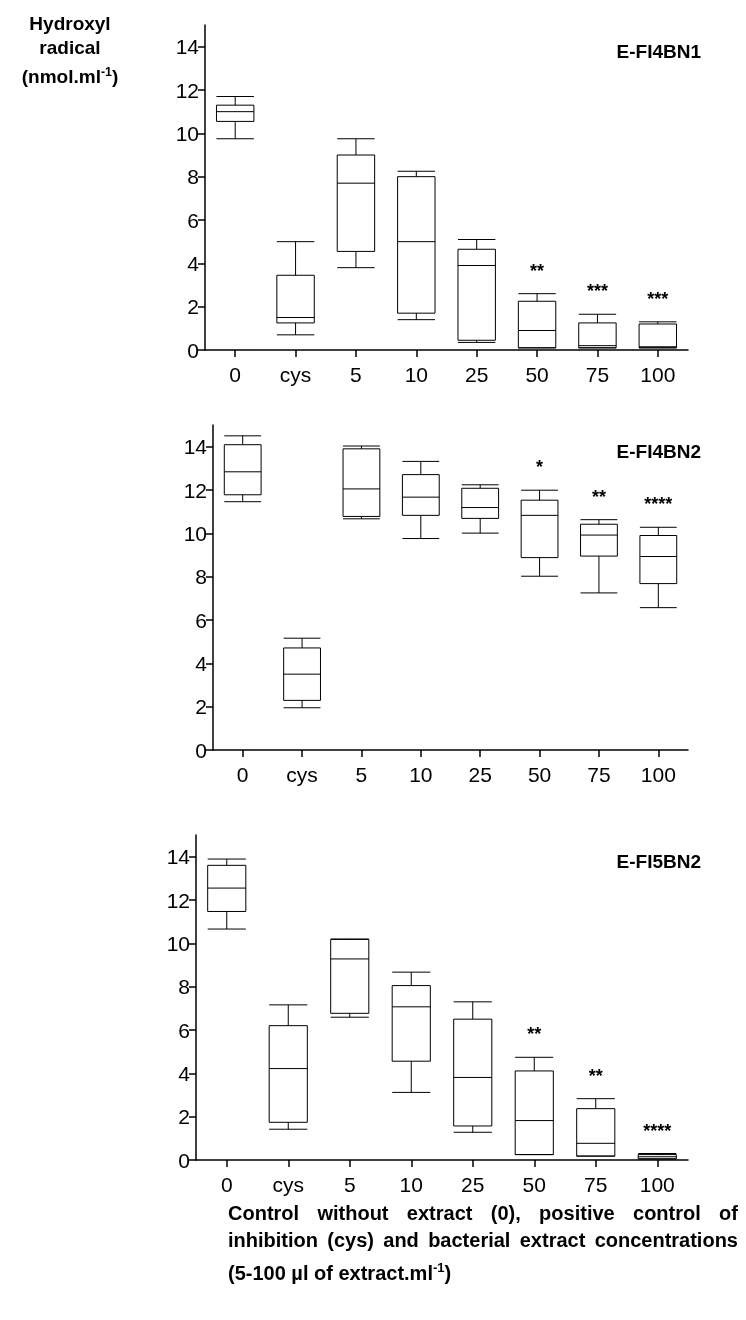 Image resolution: width=746 pixels, height=1320 pixels. What do you see at coordinates (659, 861) in the screenshot?
I see `text: E-FI5BN2` at bounding box center [659, 861].